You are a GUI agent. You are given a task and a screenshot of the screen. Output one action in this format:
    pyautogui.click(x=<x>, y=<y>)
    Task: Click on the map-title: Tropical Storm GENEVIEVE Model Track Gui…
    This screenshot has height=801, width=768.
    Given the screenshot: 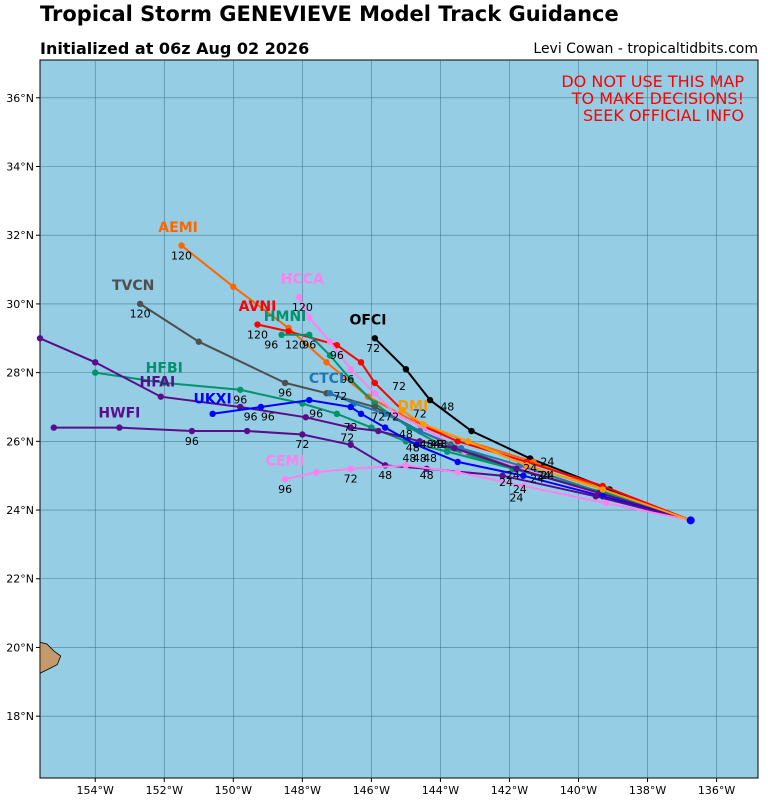 What is the action you would take?
    pyautogui.click(x=329, y=14)
    